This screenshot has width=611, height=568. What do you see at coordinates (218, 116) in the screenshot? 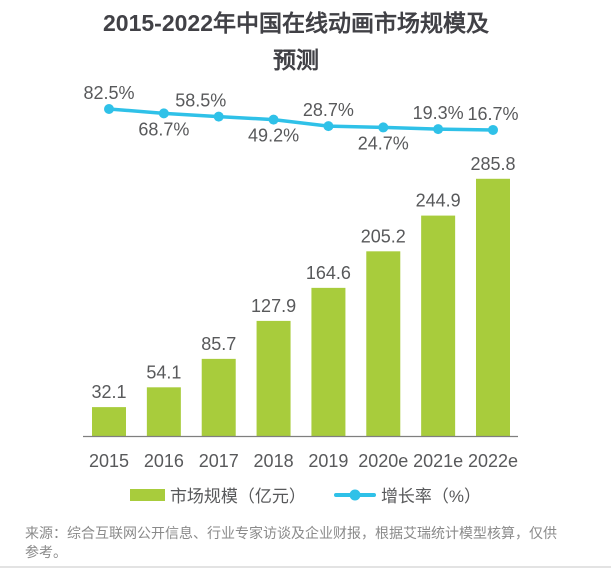
I see `growth-rate-point-2017` at bounding box center [218, 116].